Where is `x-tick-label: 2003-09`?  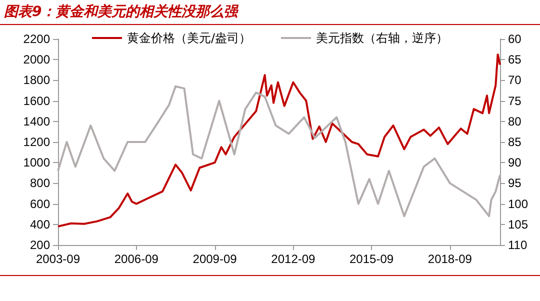
x-tick-label: 2003-09 is located at coordinates (58, 259).